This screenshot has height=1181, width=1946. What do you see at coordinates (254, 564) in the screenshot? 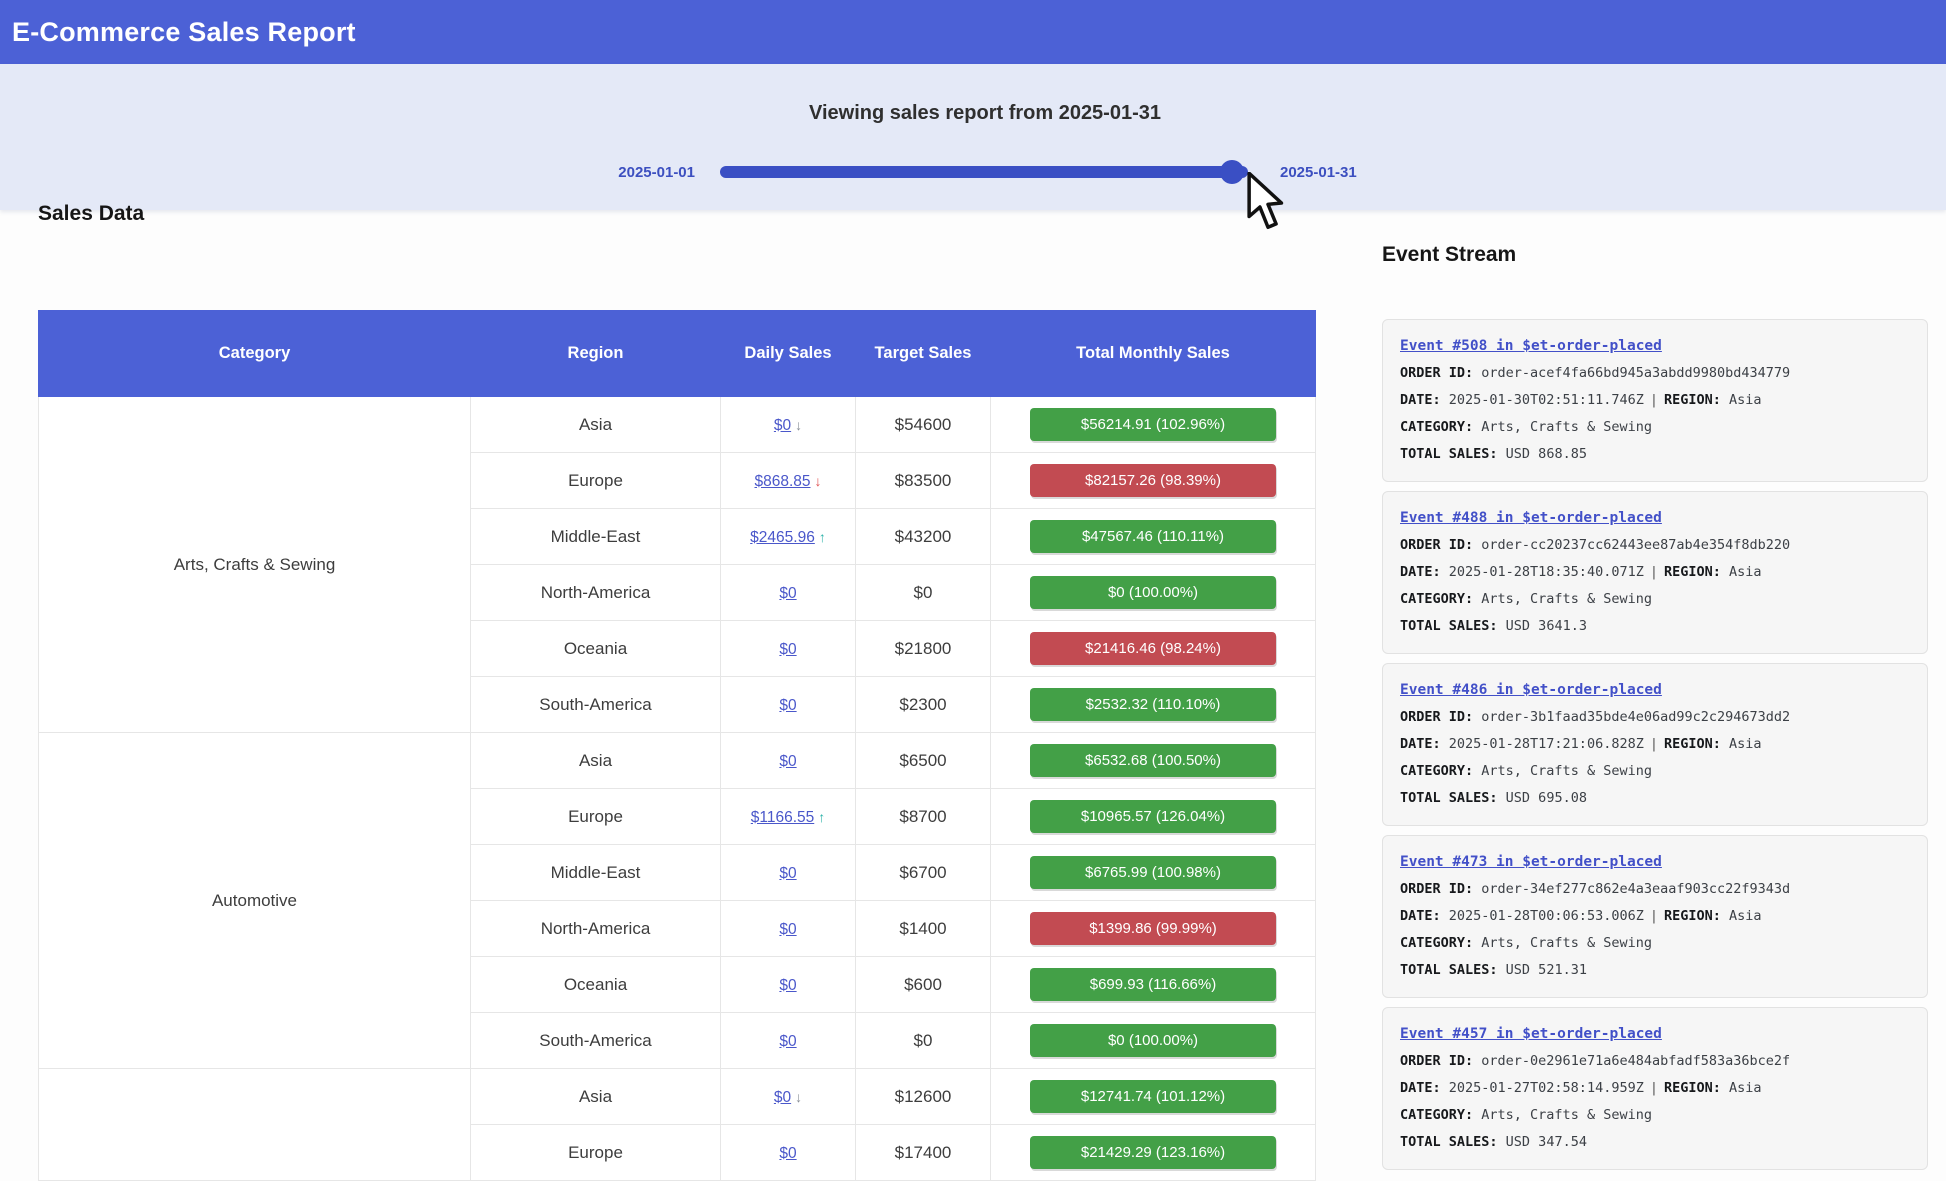
I see `category-cell: Arts, Crafts & Sewing` at bounding box center [254, 564].